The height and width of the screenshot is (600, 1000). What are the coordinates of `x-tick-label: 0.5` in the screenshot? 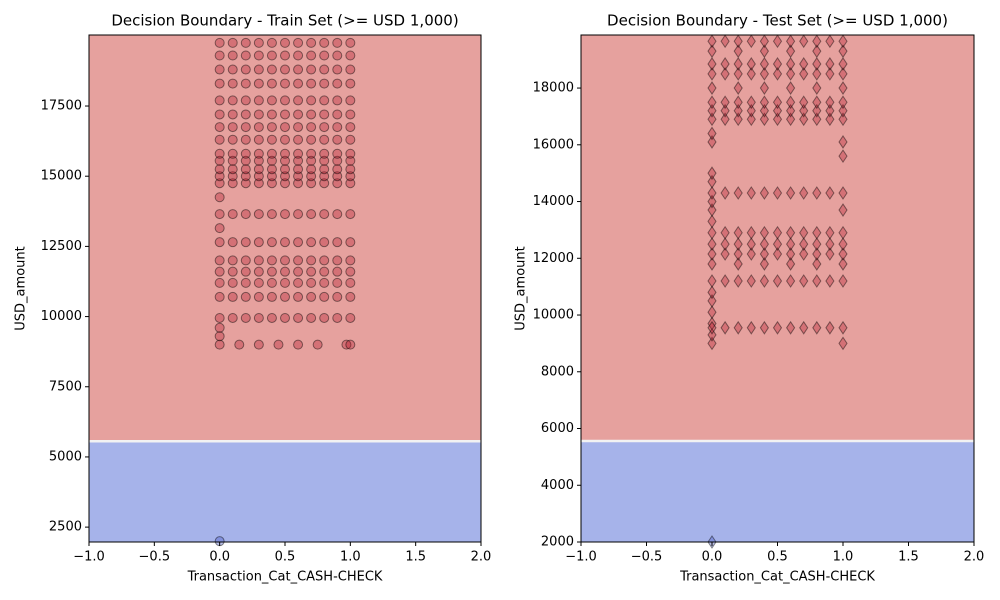 It's located at (777, 557).